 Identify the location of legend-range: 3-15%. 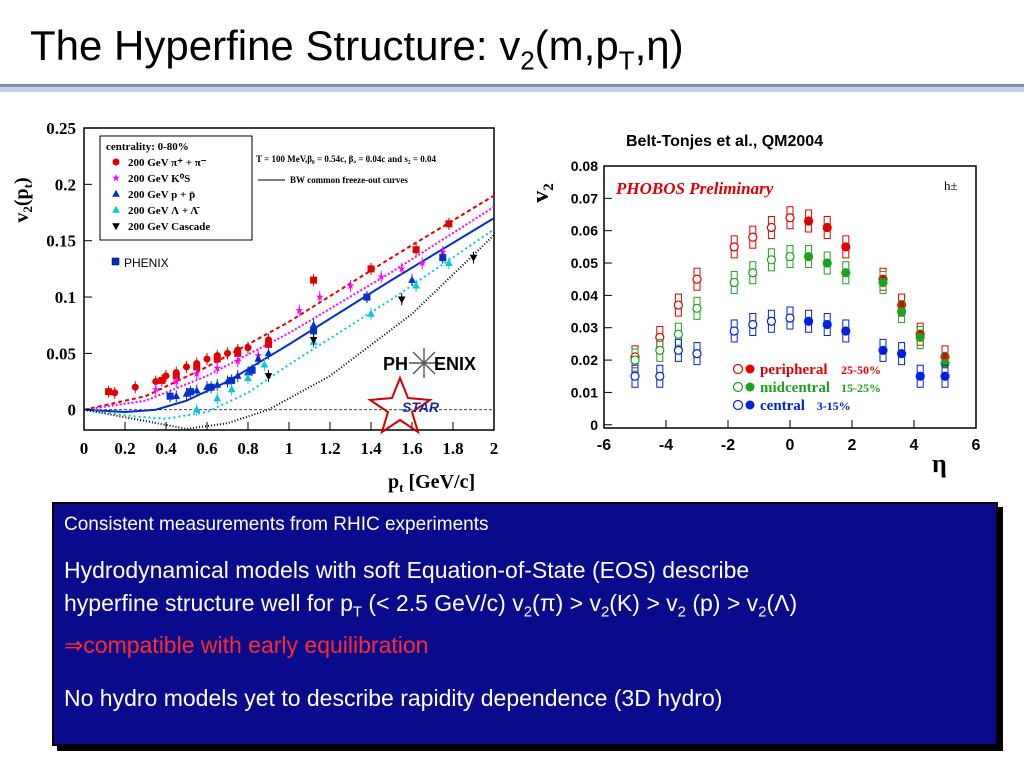
(834, 406).